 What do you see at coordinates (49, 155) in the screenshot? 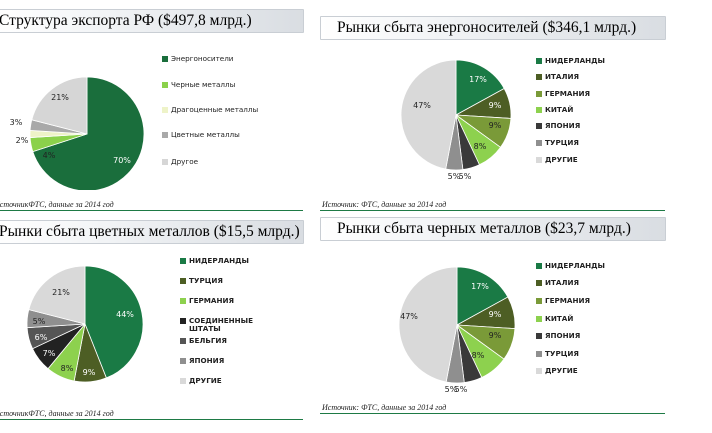
I see `pie-value-label: 4%` at bounding box center [49, 155].